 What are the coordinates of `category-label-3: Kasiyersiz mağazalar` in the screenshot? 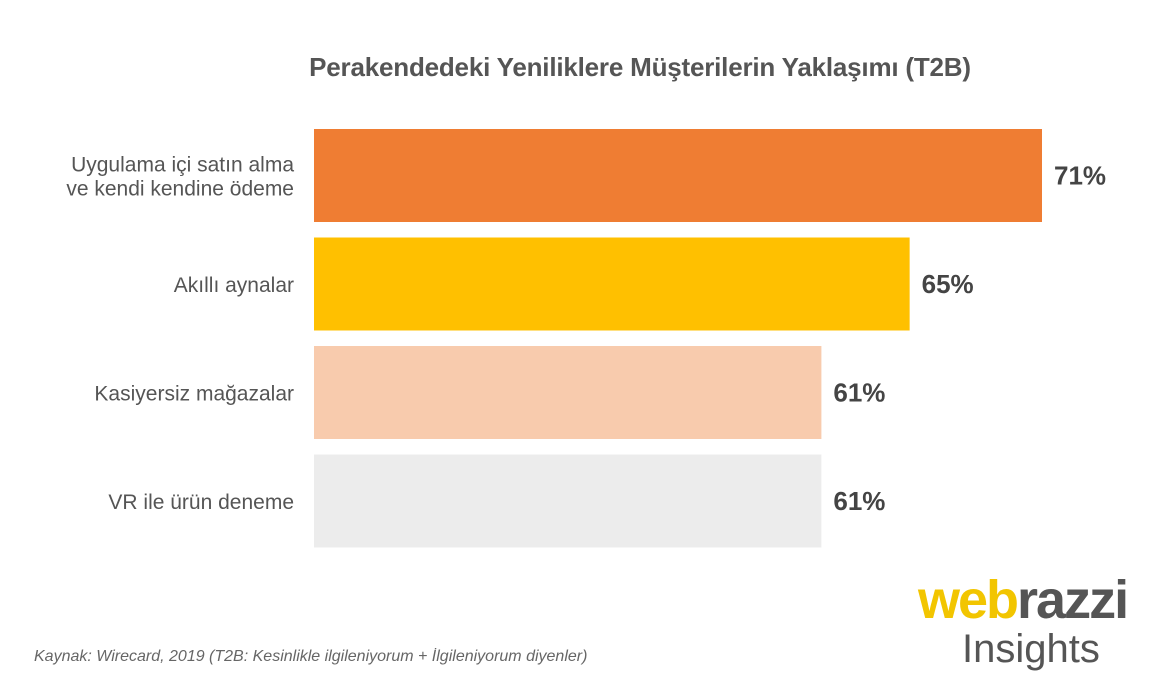 It's located at (194, 394).